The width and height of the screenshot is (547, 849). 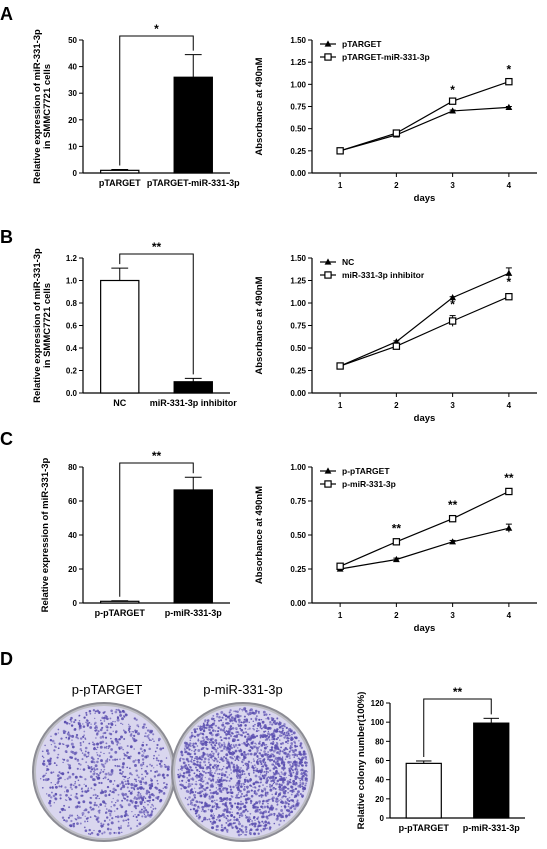 What do you see at coordinates (362, 44) in the screenshot?
I see `legend-label: pTARGET` at bounding box center [362, 44].